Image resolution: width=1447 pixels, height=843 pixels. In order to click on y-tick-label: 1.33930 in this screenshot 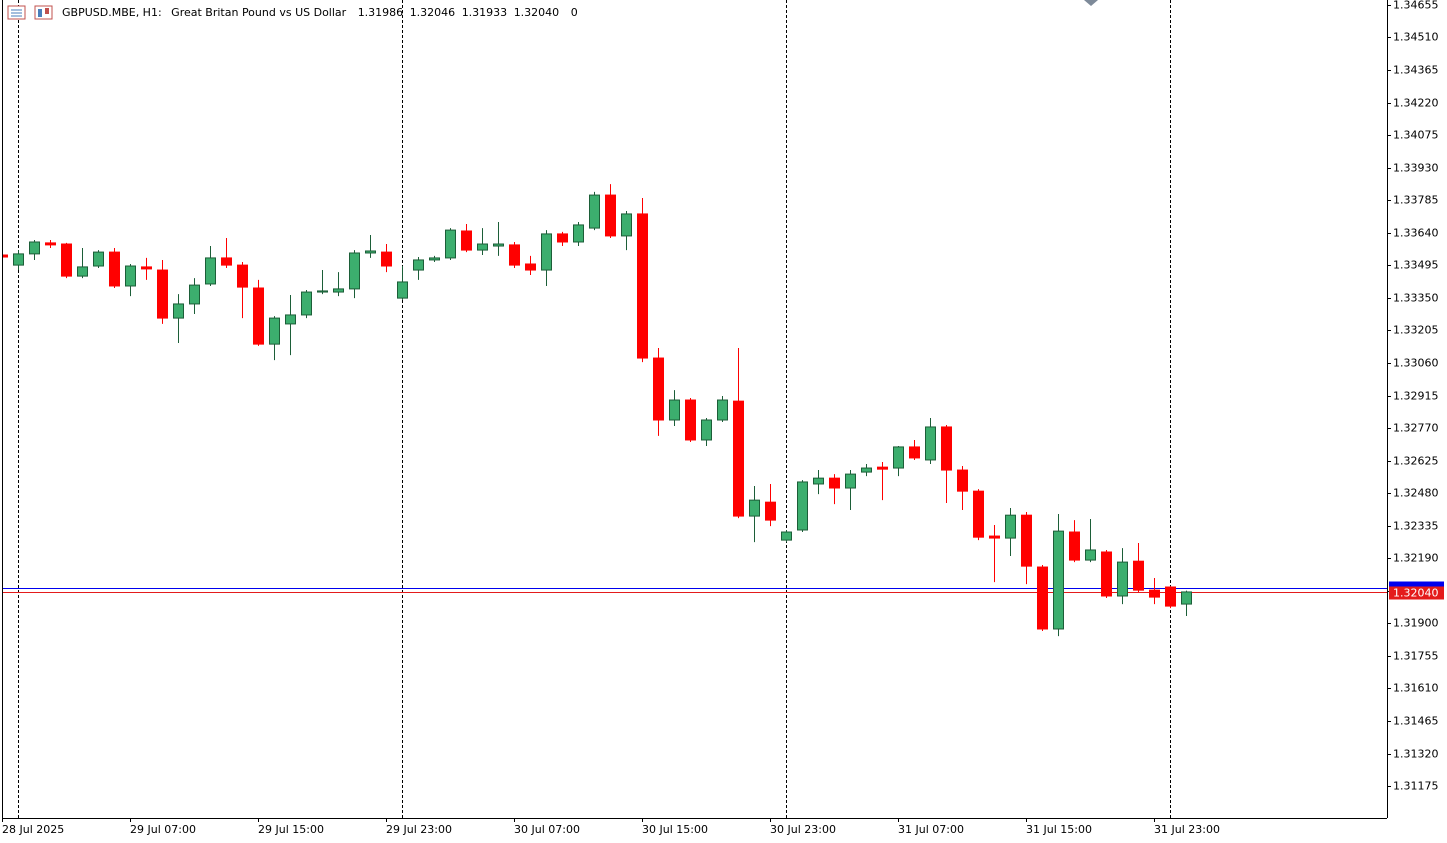, I will do `click(1416, 168)`.